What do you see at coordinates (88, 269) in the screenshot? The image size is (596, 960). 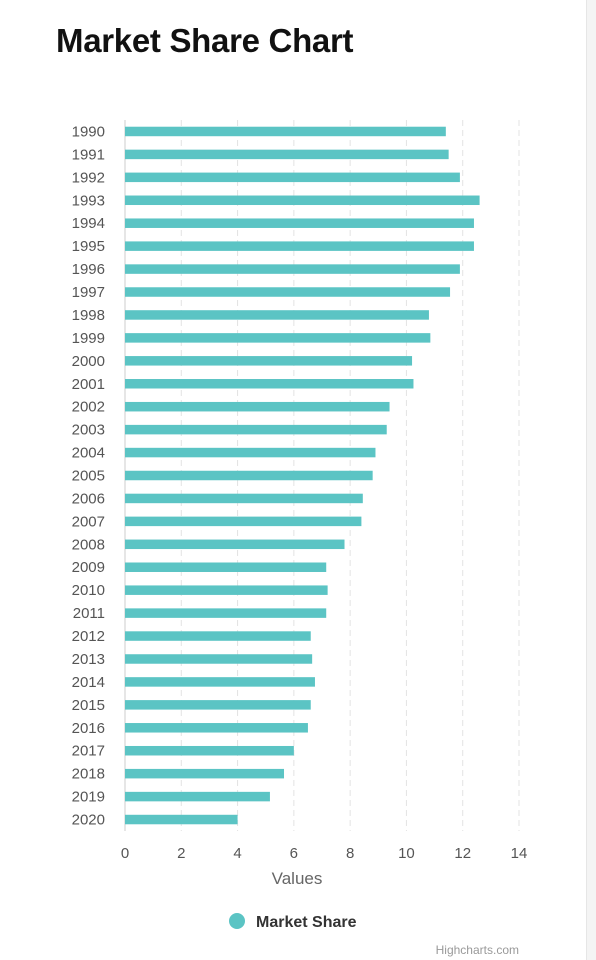 I see `category-label-1996: 1996` at bounding box center [88, 269].